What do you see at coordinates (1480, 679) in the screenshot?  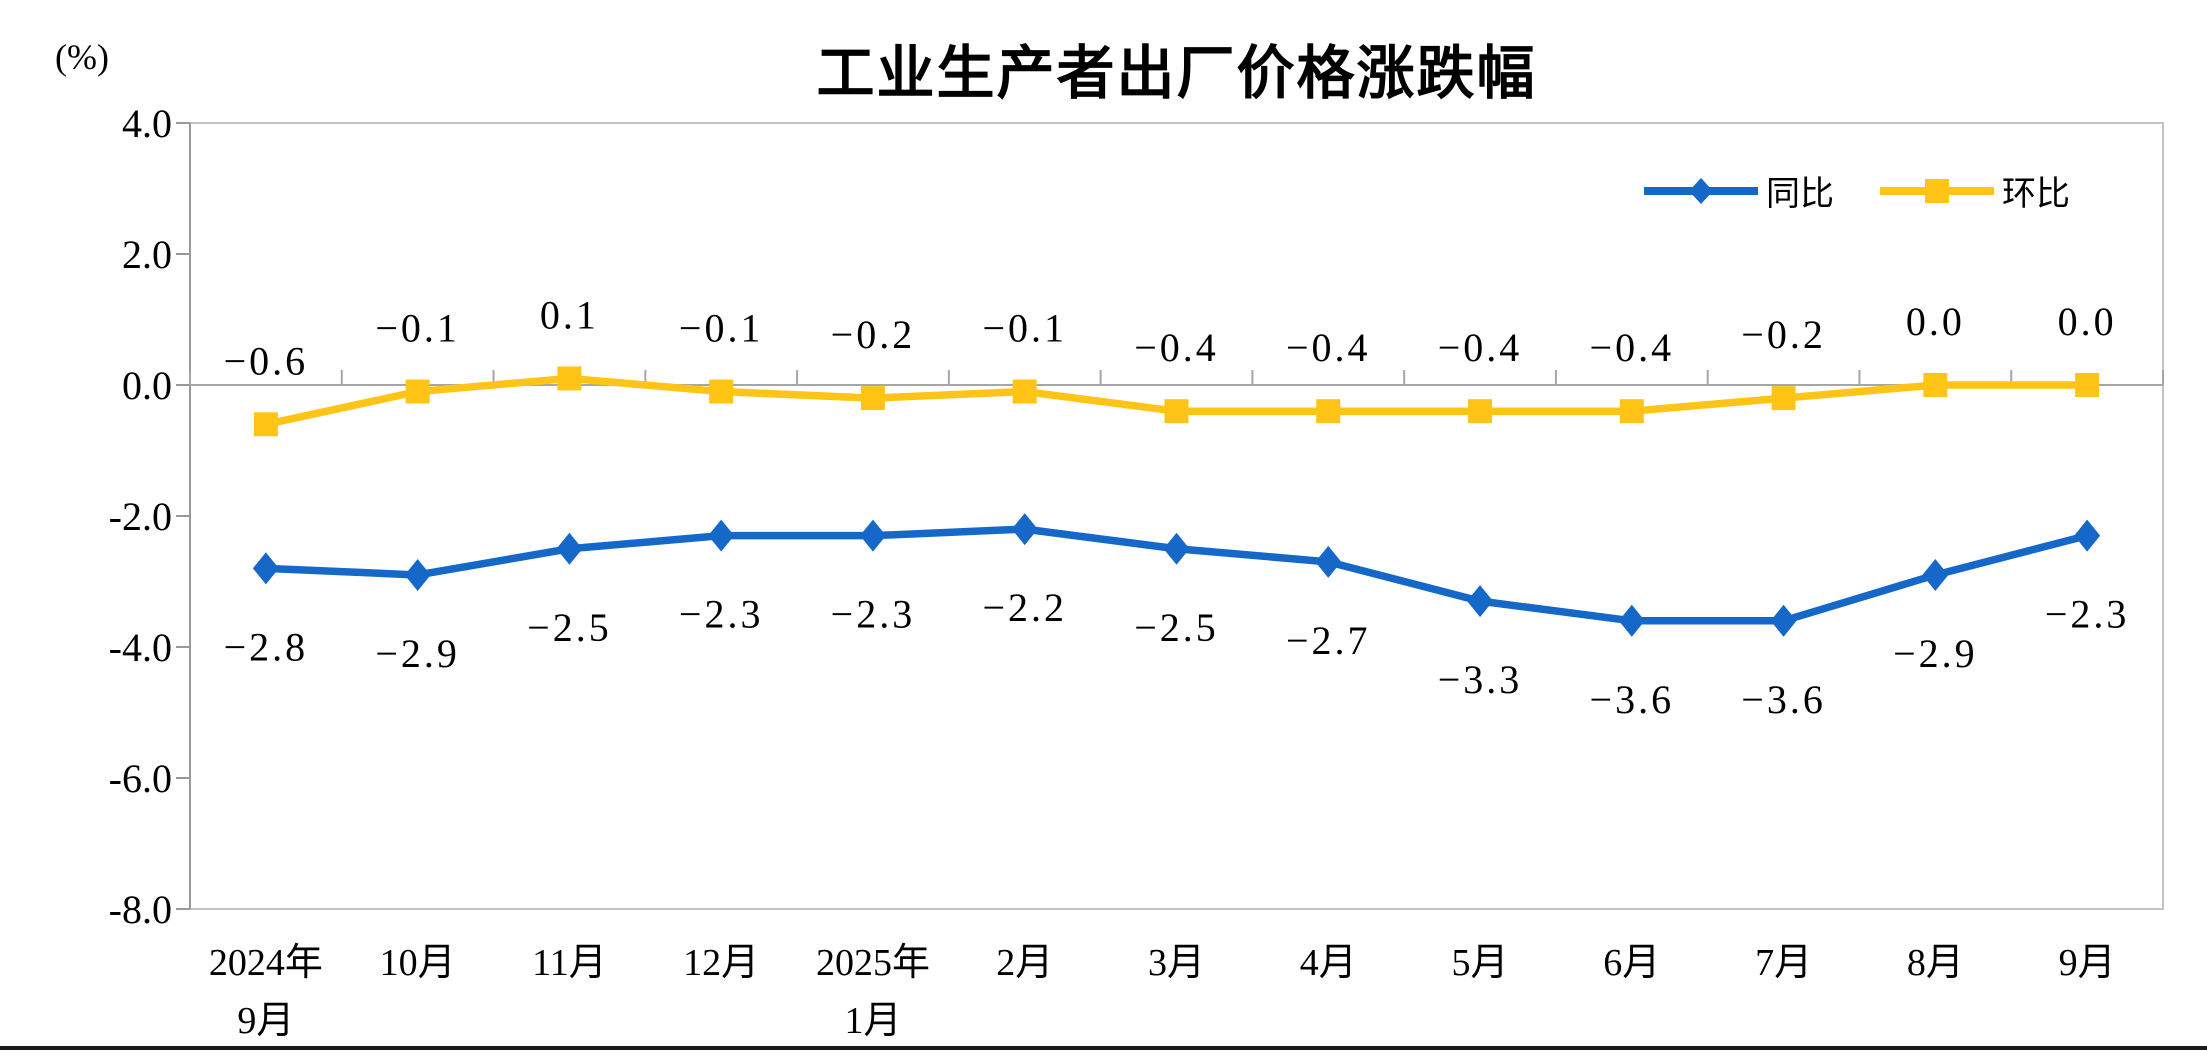 I see `data-label: −3.3` at bounding box center [1480, 679].